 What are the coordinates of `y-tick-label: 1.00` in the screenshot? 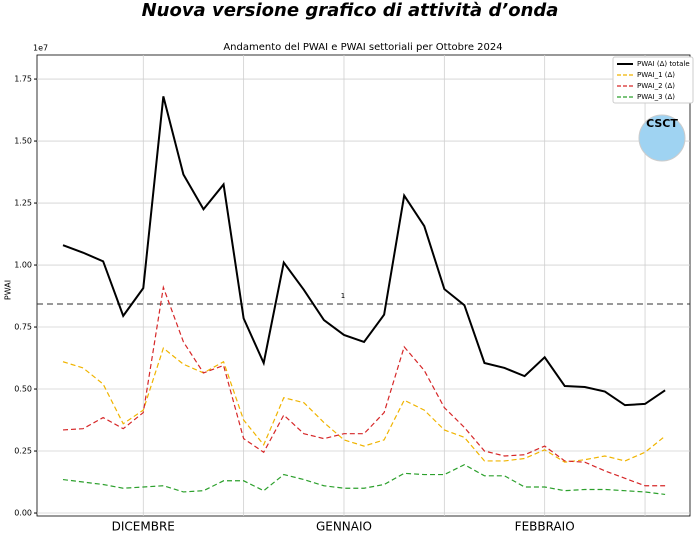 It's located at (23, 265).